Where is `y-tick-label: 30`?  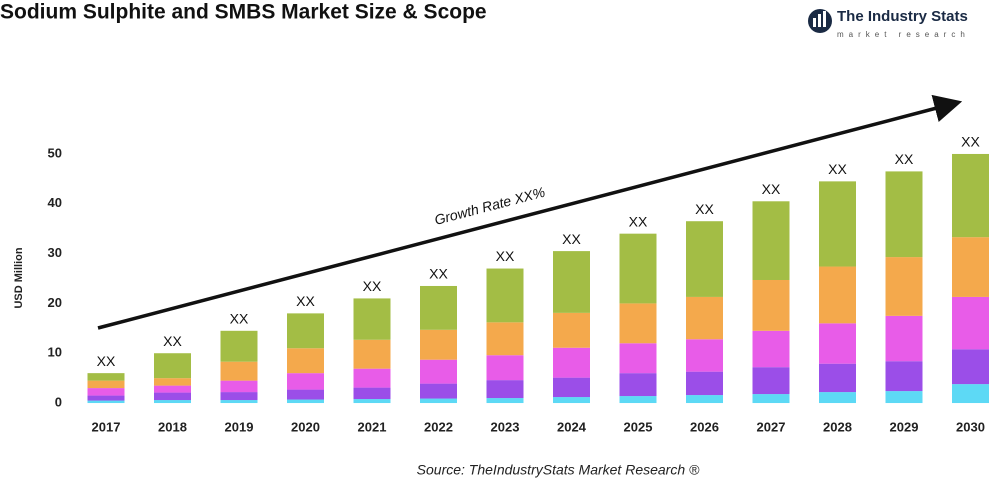 y-tick-label: 30 is located at coordinates (55, 252).